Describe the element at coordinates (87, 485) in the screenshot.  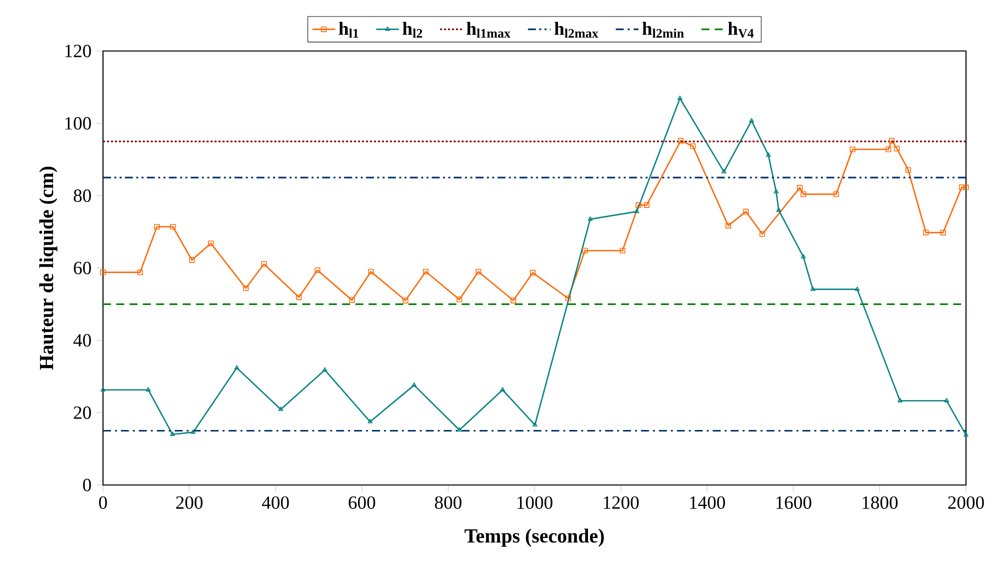
I see `y-tick-label: 0` at that location.